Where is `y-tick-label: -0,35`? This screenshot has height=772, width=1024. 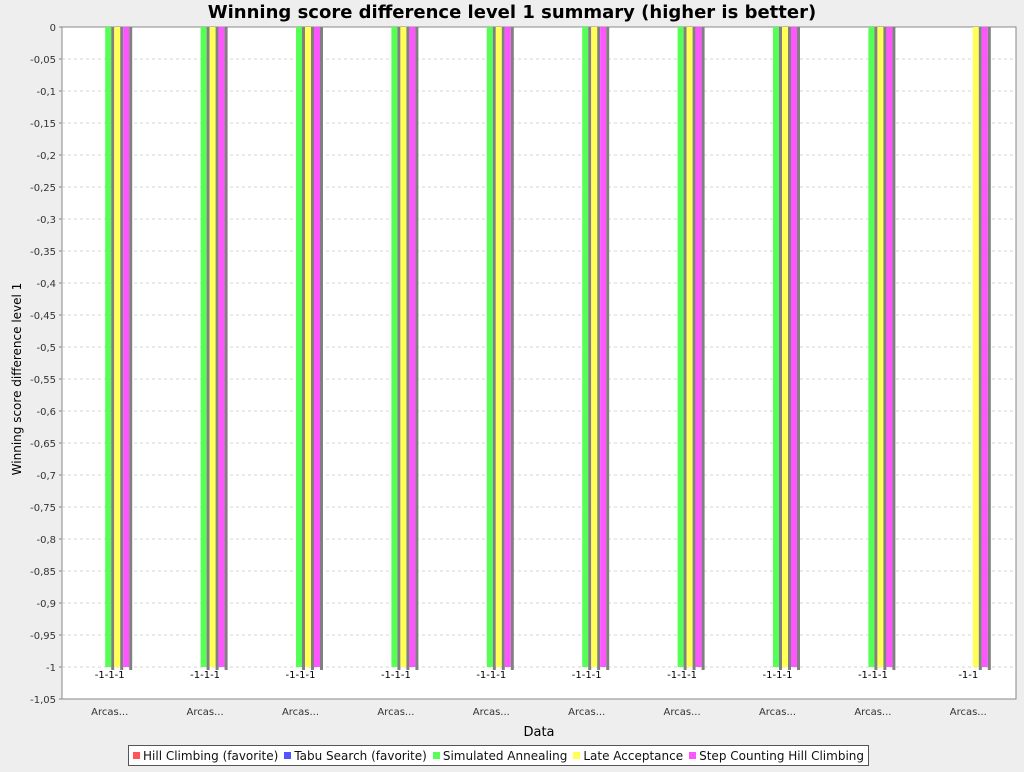 y-tick-label: -0,35 is located at coordinates (43, 252).